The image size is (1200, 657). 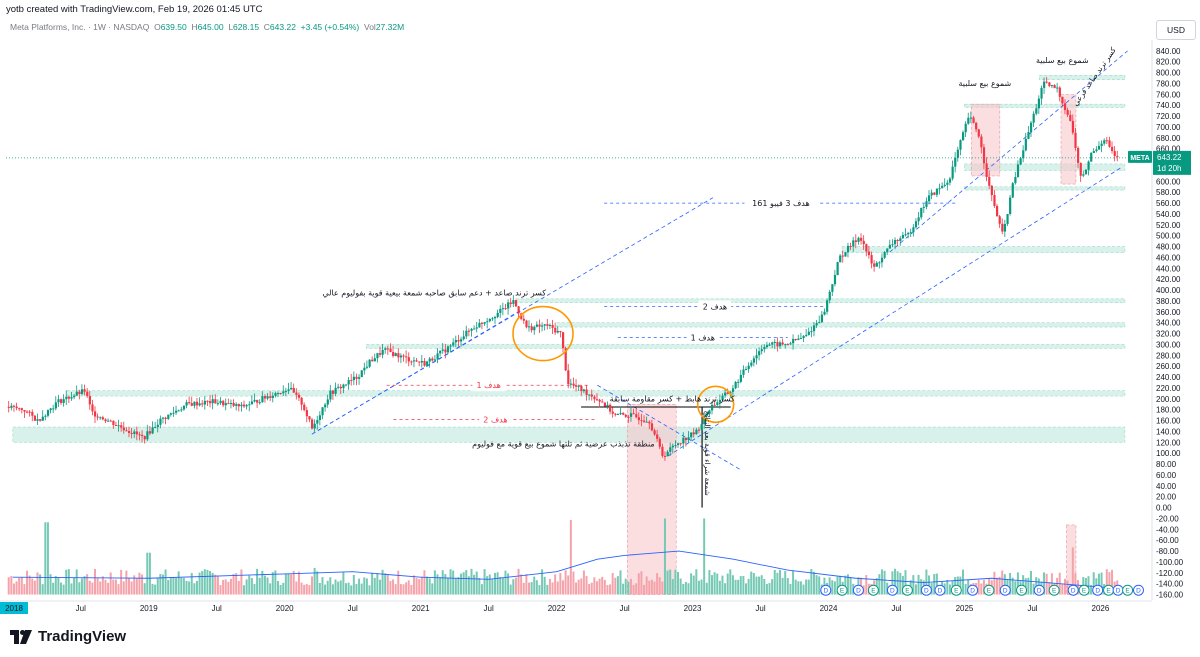 I want to click on currency-selector: USD, so click(x=1176, y=30).